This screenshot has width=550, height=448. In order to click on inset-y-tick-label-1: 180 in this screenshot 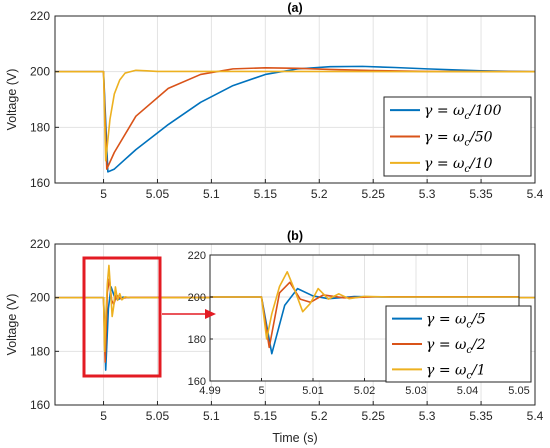, I will do `click(197, 340)`.